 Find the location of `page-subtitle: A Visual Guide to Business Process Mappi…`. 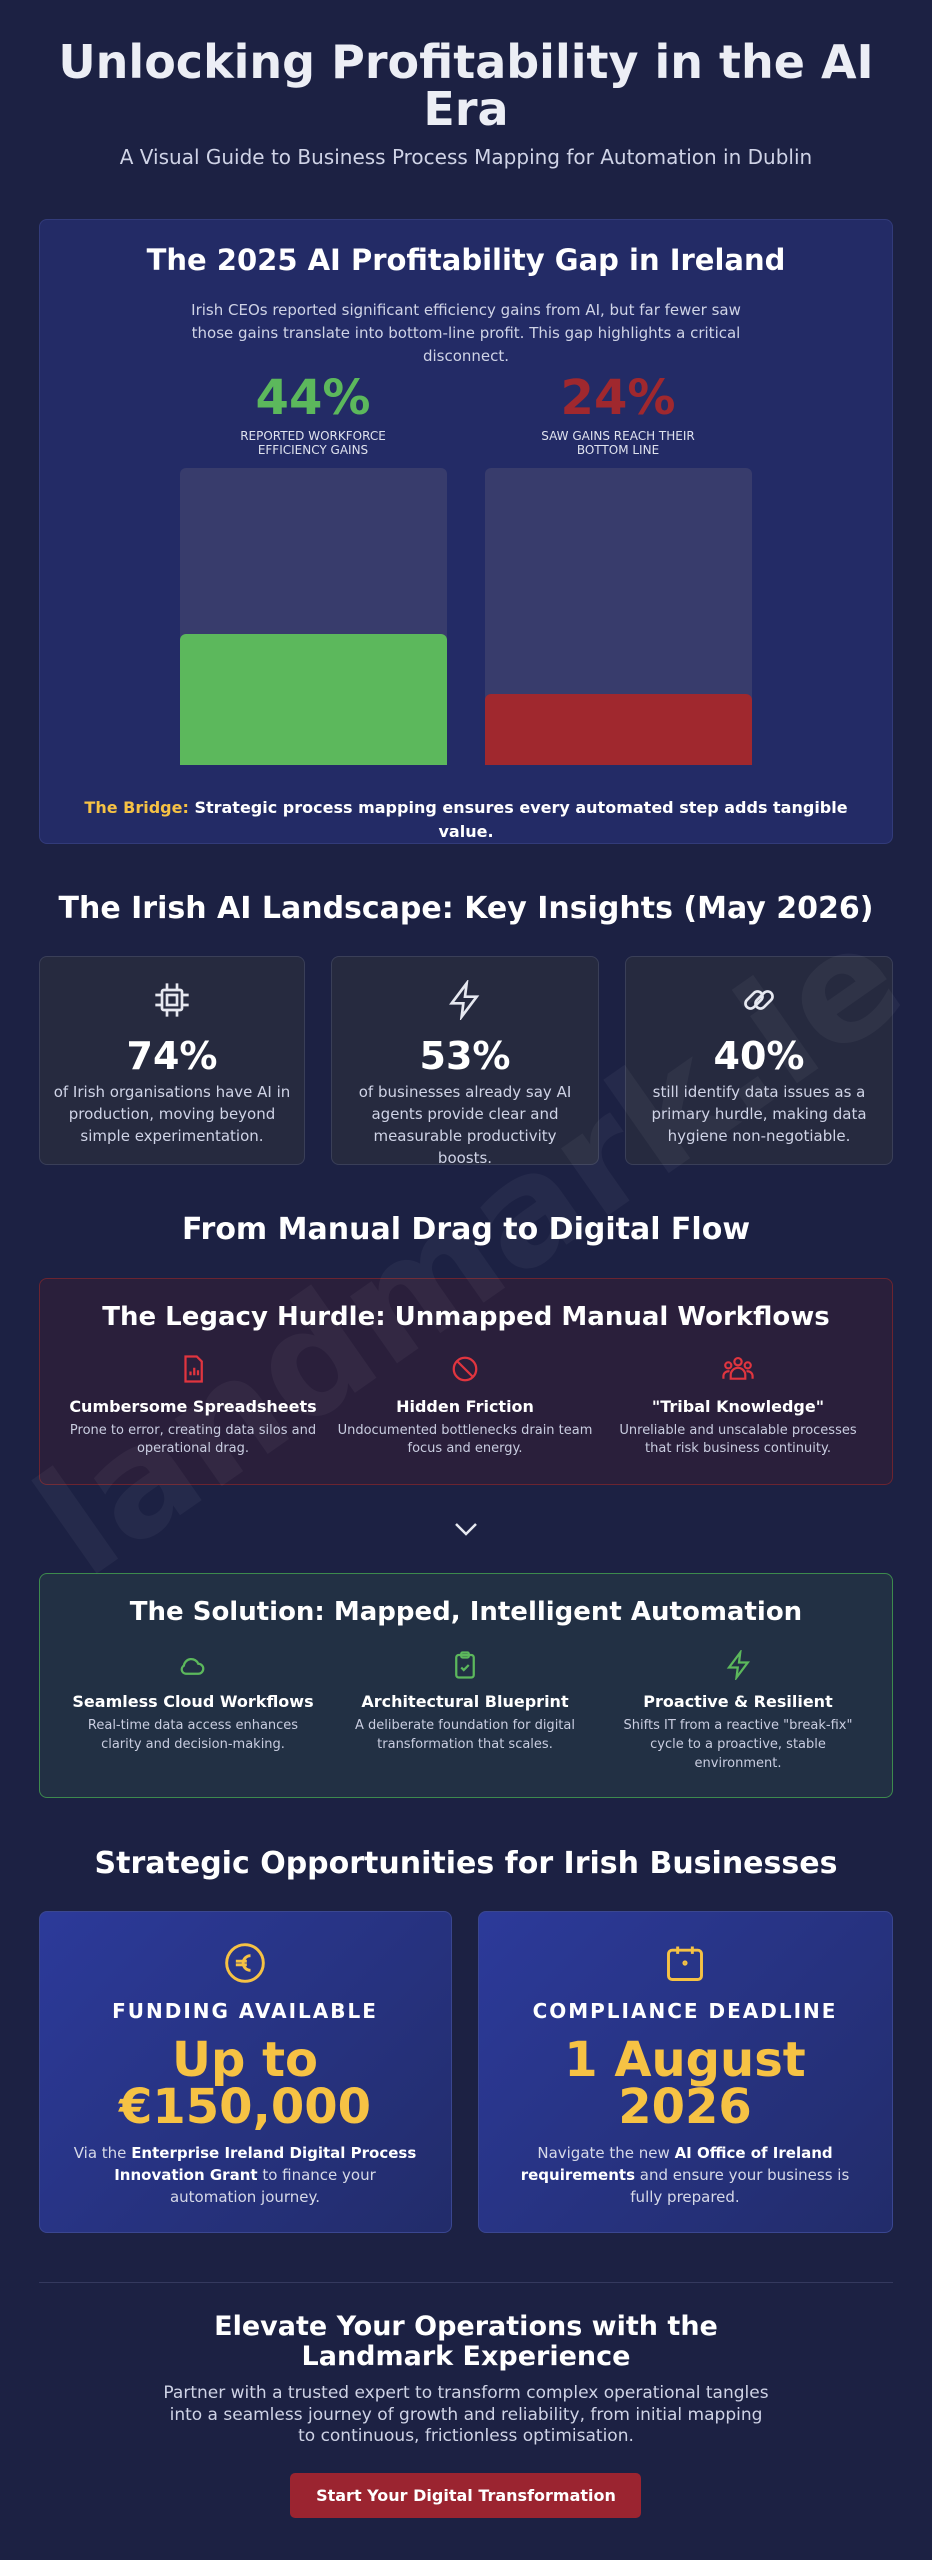

page-subtitle: A Visual Guide to Business Process Mappi… is located at coordinates (466, 156).